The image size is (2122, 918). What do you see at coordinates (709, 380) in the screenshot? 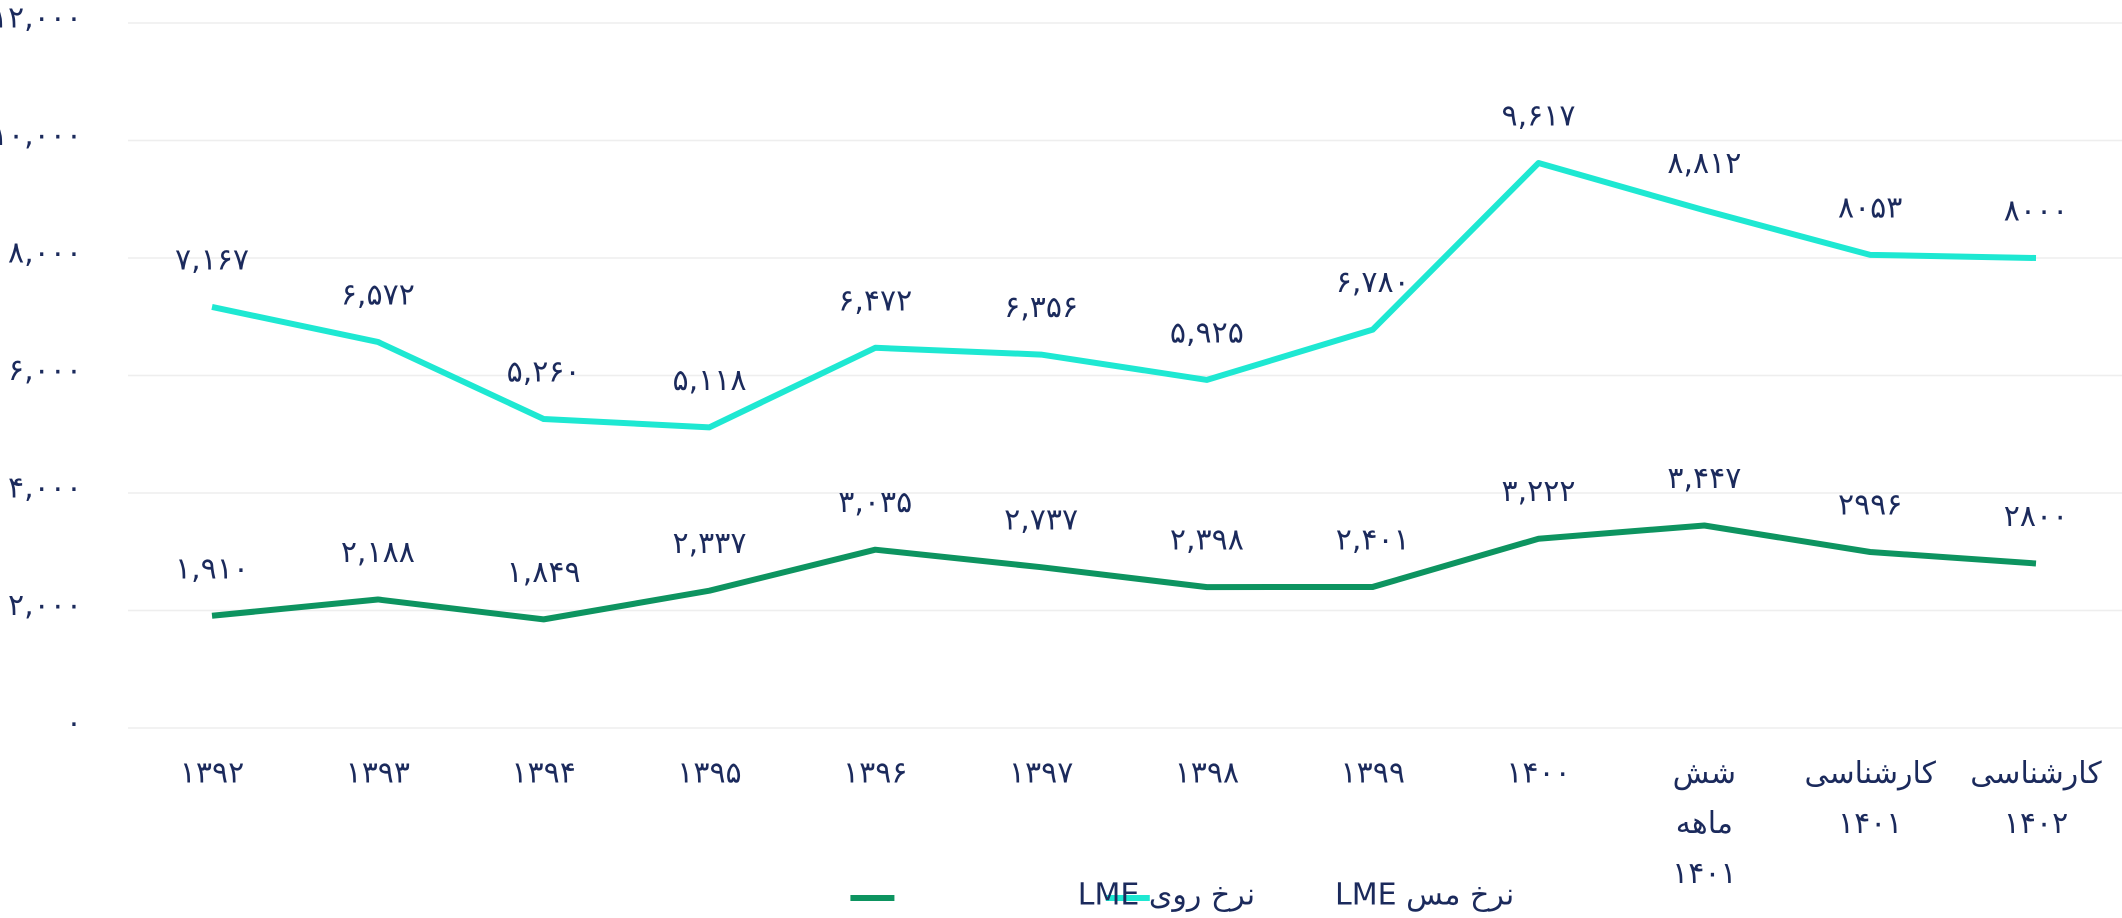
I see `data-label: ۵,۱۱۸` at bounding box center [709, 380].